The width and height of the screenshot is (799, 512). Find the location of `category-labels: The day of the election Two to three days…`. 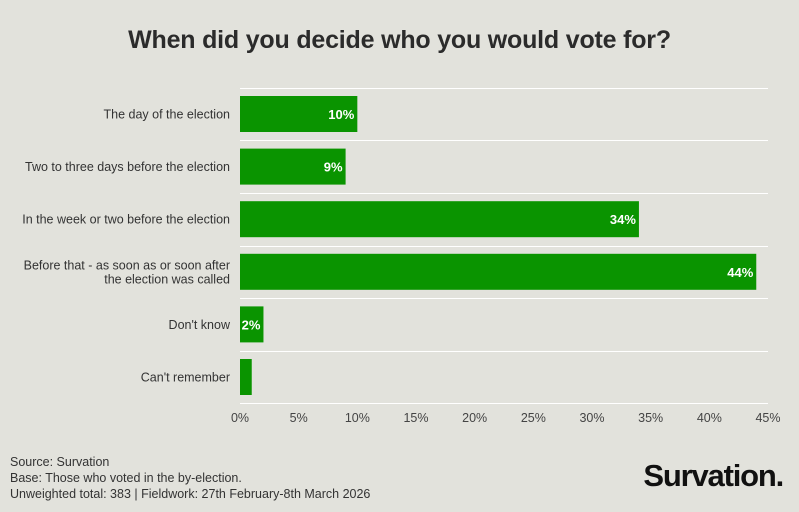

category-labels: The day of the election Two to three days… is located at coordinates (126, 246).